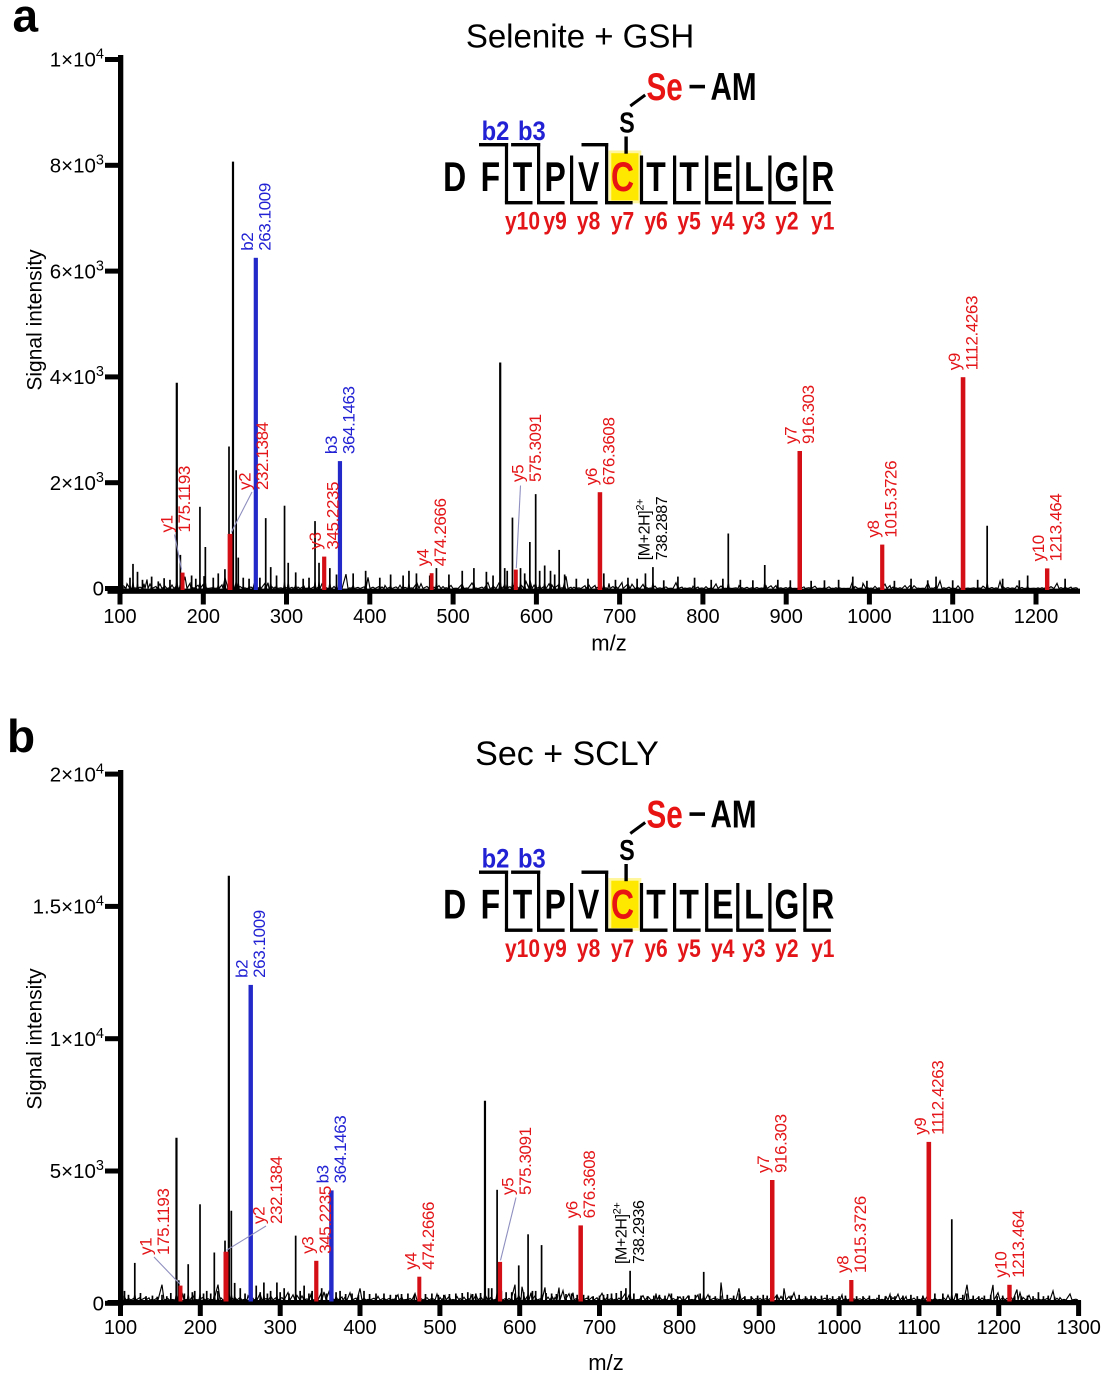  I want to click on svg-text: y5575.3091, so click(517, 1161).